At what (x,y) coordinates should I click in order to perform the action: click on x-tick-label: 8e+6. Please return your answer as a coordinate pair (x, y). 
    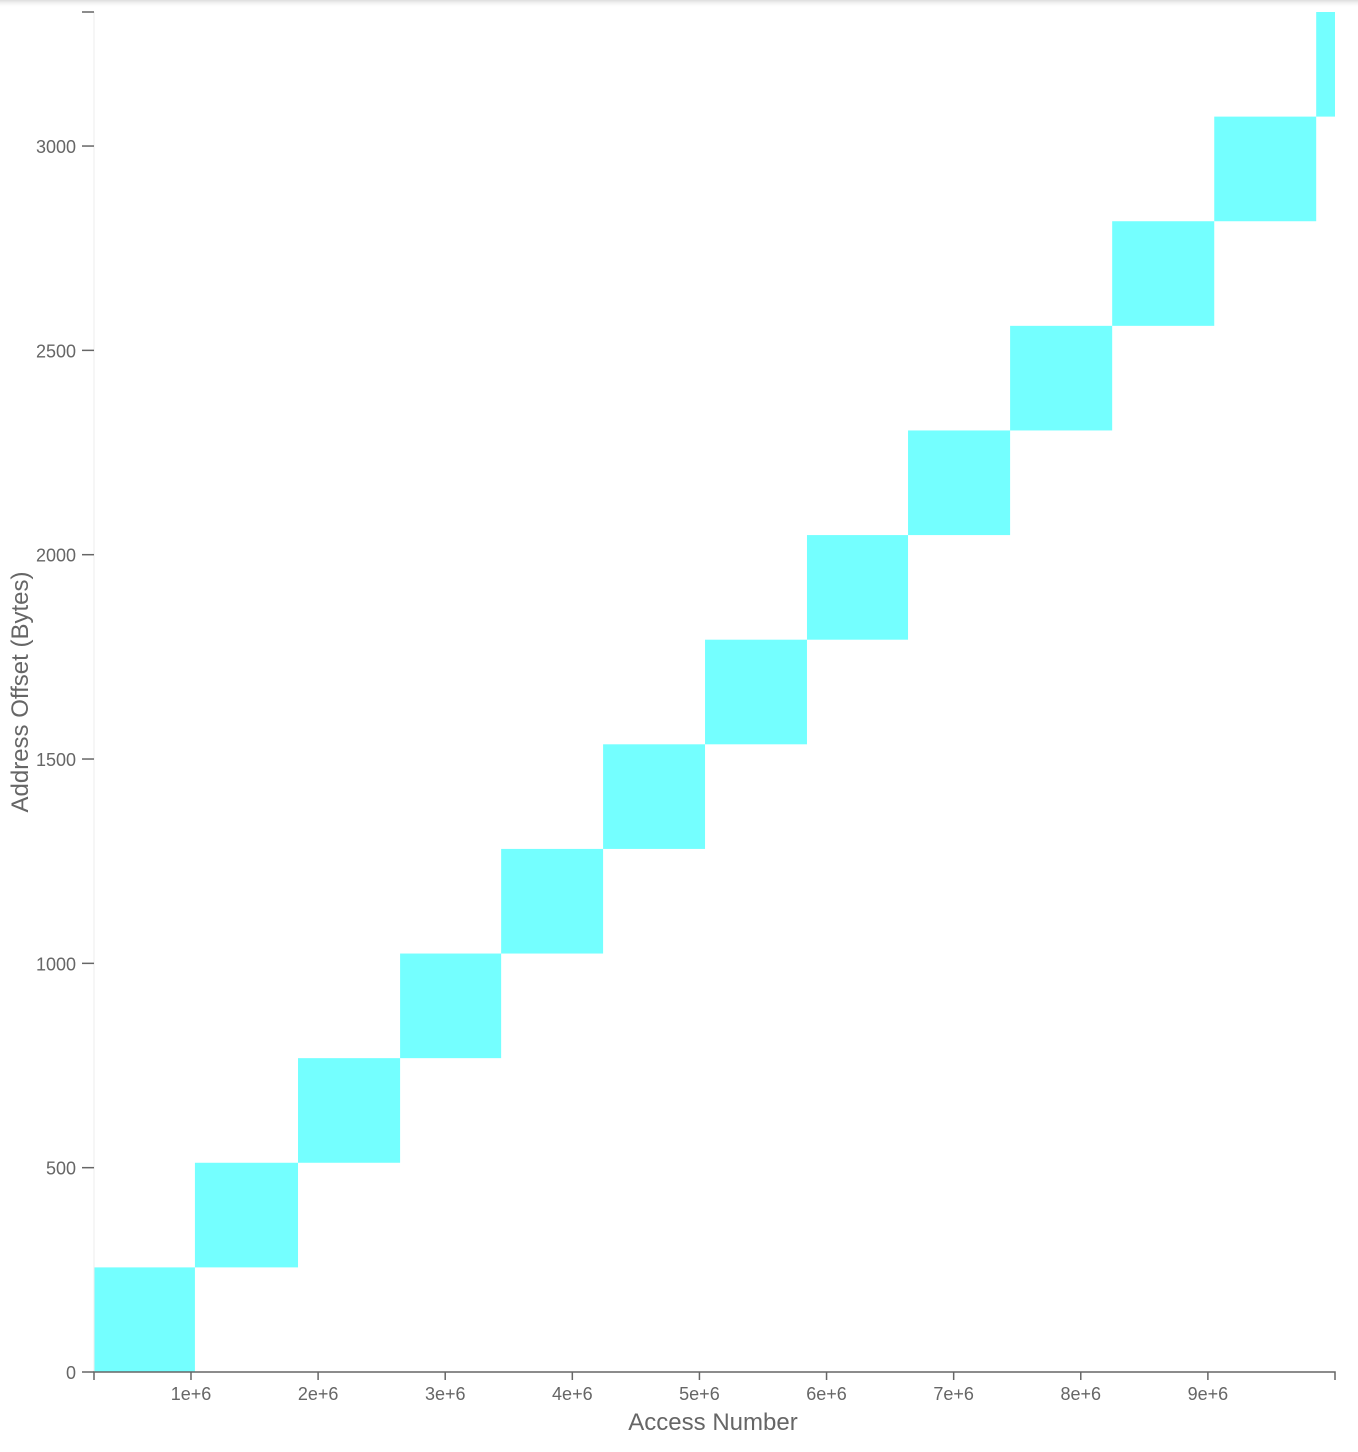
    Looking at the image, I should click on (1081, 1394).